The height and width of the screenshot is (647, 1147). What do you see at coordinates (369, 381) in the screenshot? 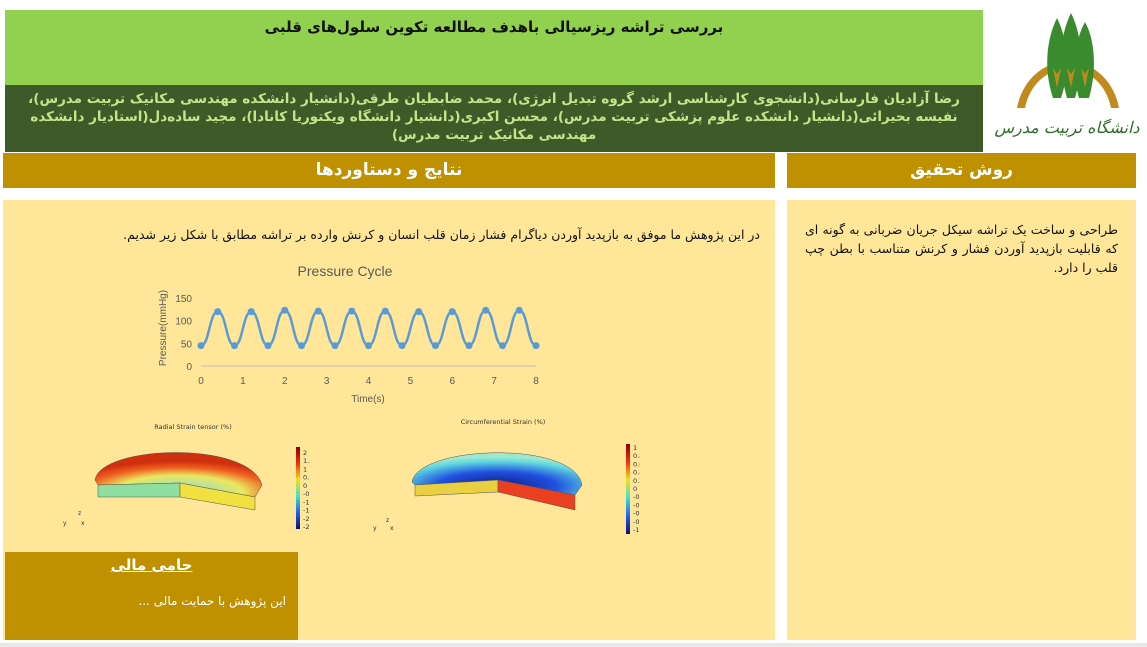
I see `x-tick-label: 4` at bounding box center [369, 381].